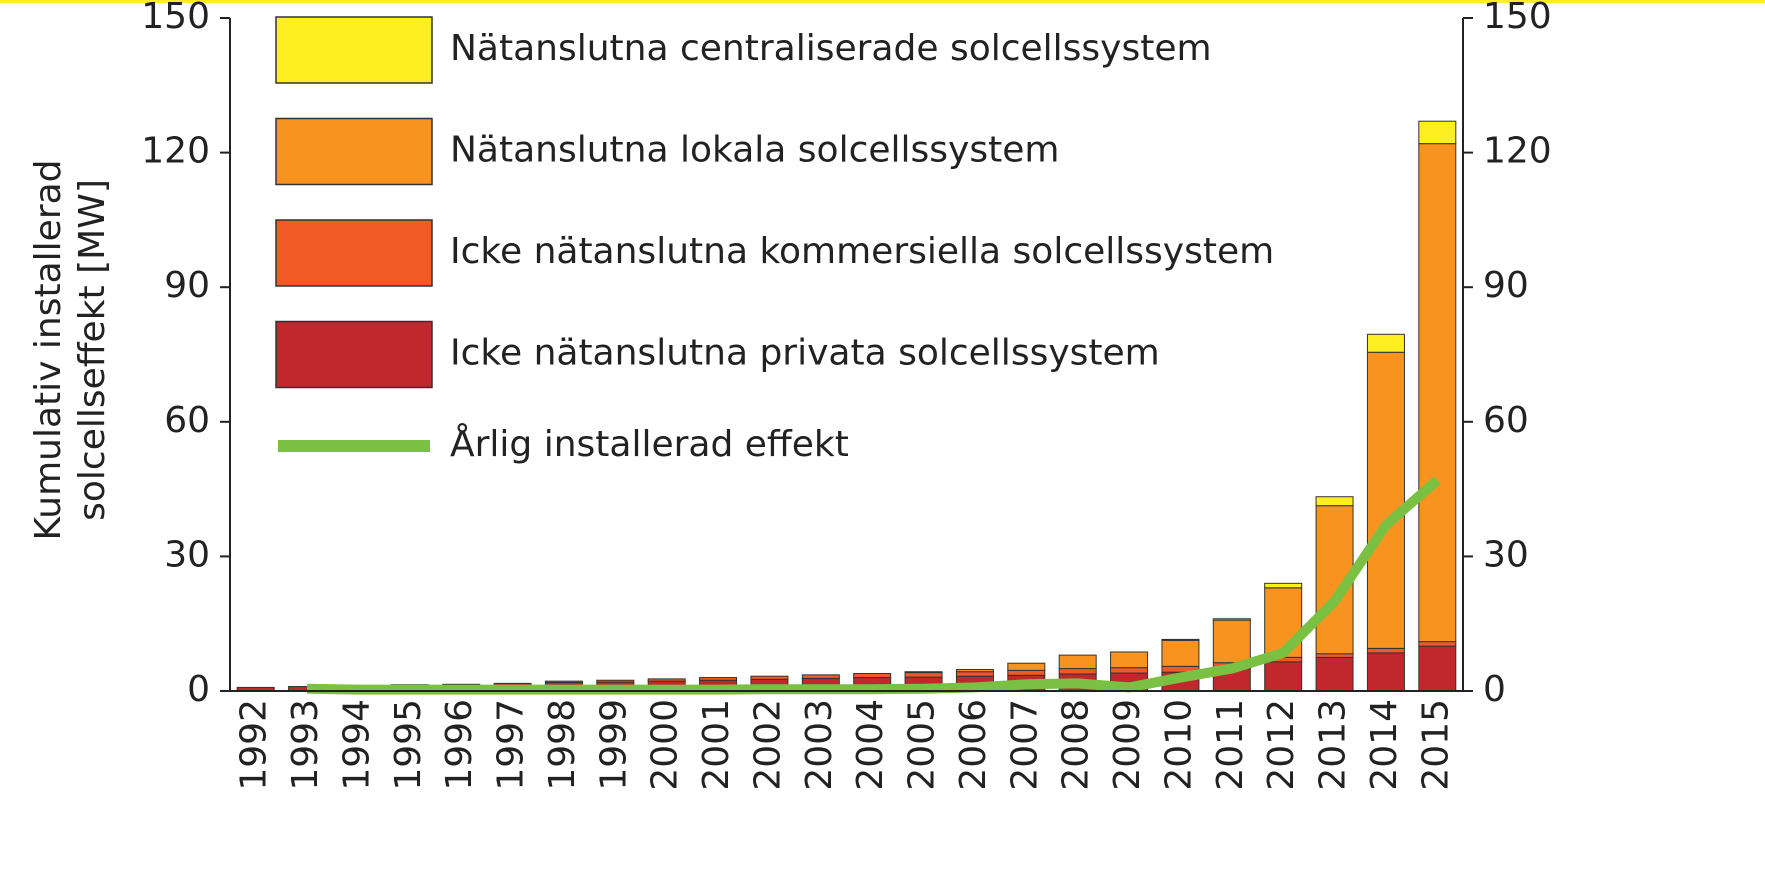 The image size is (1765, 889). What do you see at coordinates (882, 1) in the screenshot?
I see `top-strip` at bounding box center [882, 1].